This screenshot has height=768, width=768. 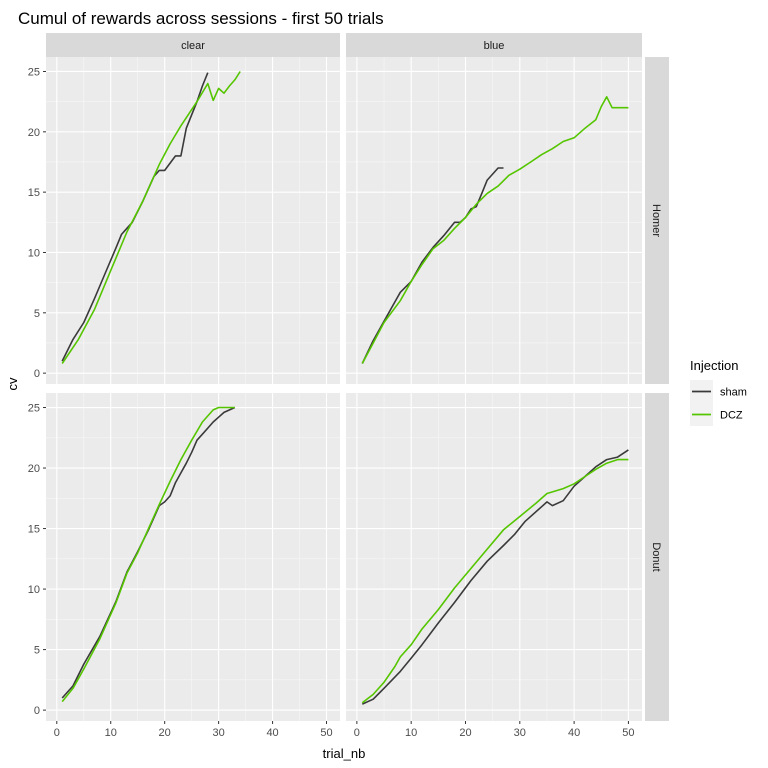 I want to click on strip-label-Donut: Donut, so click(x=656, y=556).